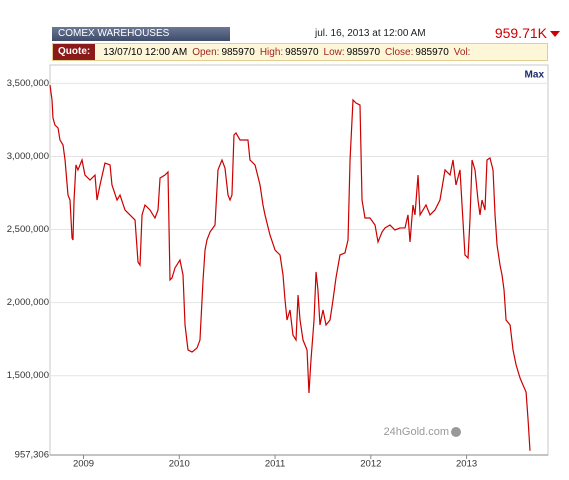  I want to click on x-tick-label: 2012, so click(370, 464).